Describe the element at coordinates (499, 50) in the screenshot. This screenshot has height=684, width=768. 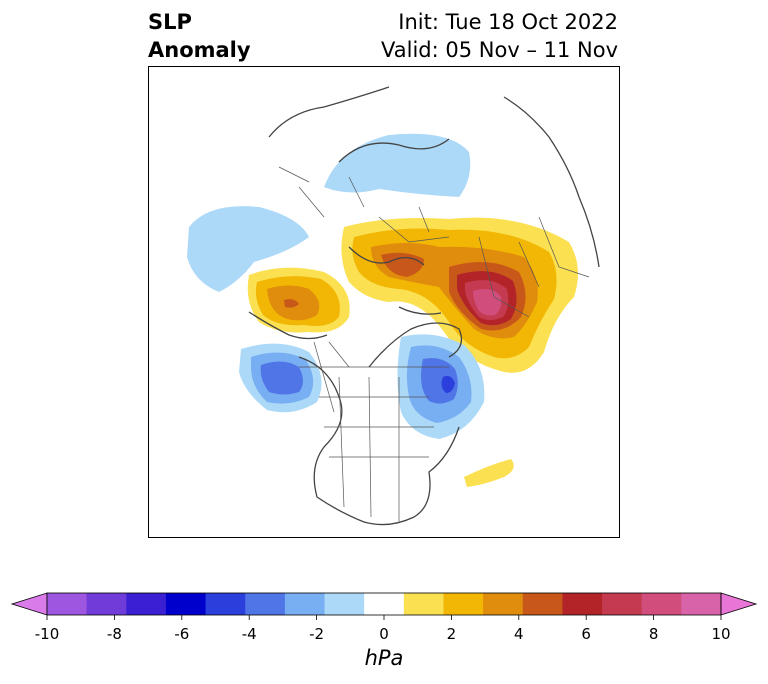
I see `valid-range: Valid: 05 Nov – 11 Nov` at that location.